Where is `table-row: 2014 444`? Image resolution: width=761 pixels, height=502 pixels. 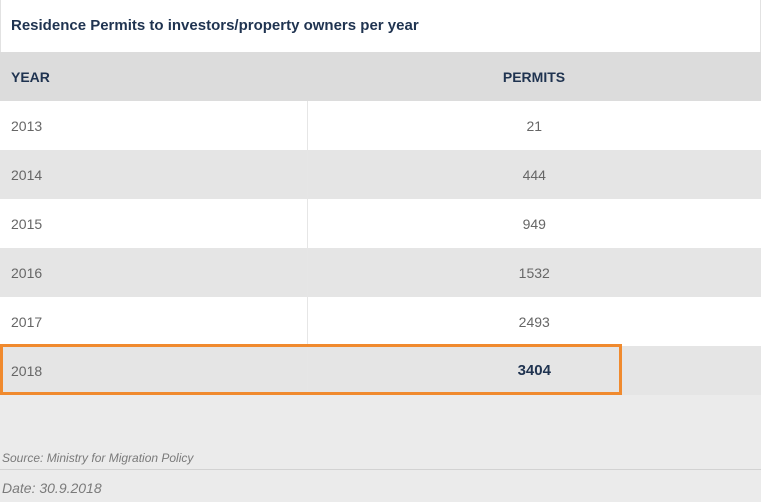 table-row: 2014 444 is located at coordinates (380, 174).